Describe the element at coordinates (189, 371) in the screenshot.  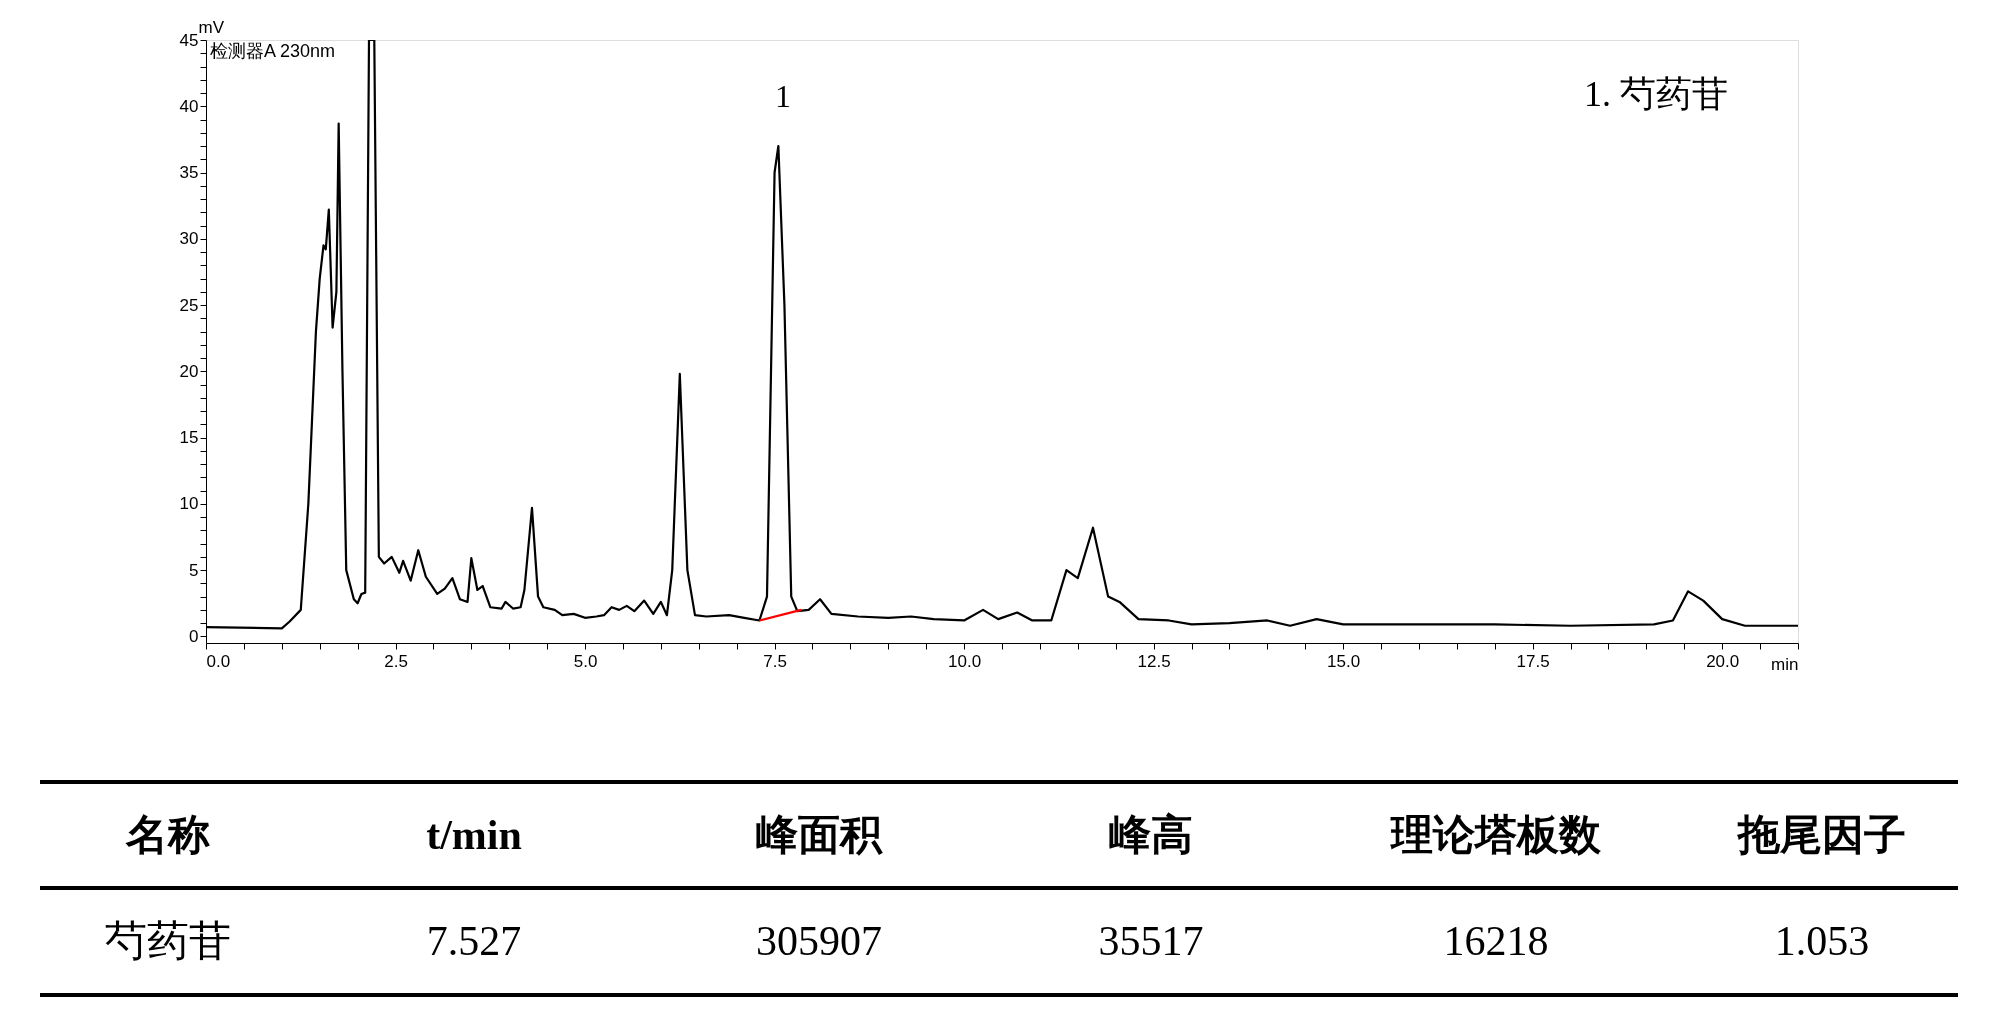
I see `y-tick-label: 20` at that location.